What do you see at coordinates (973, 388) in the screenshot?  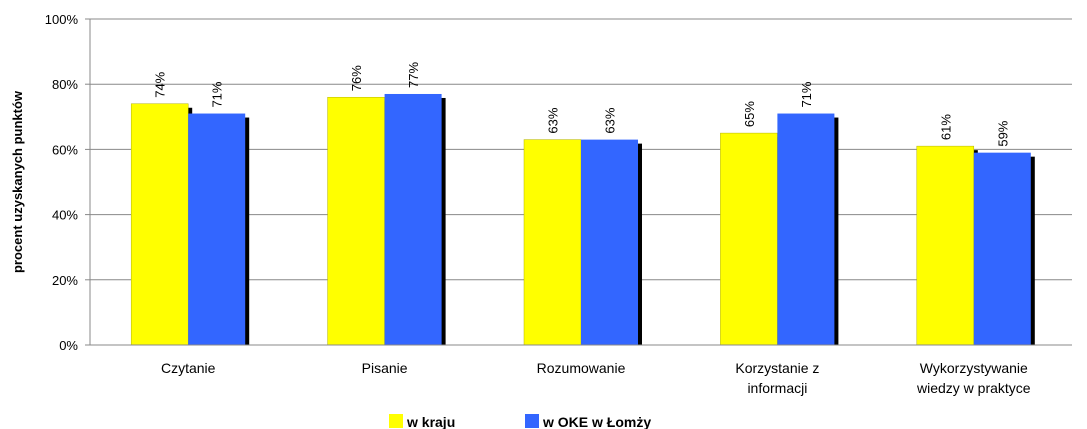 I see `x-category-label: wiedzy w praktyce` at bounding box center [973, 388].